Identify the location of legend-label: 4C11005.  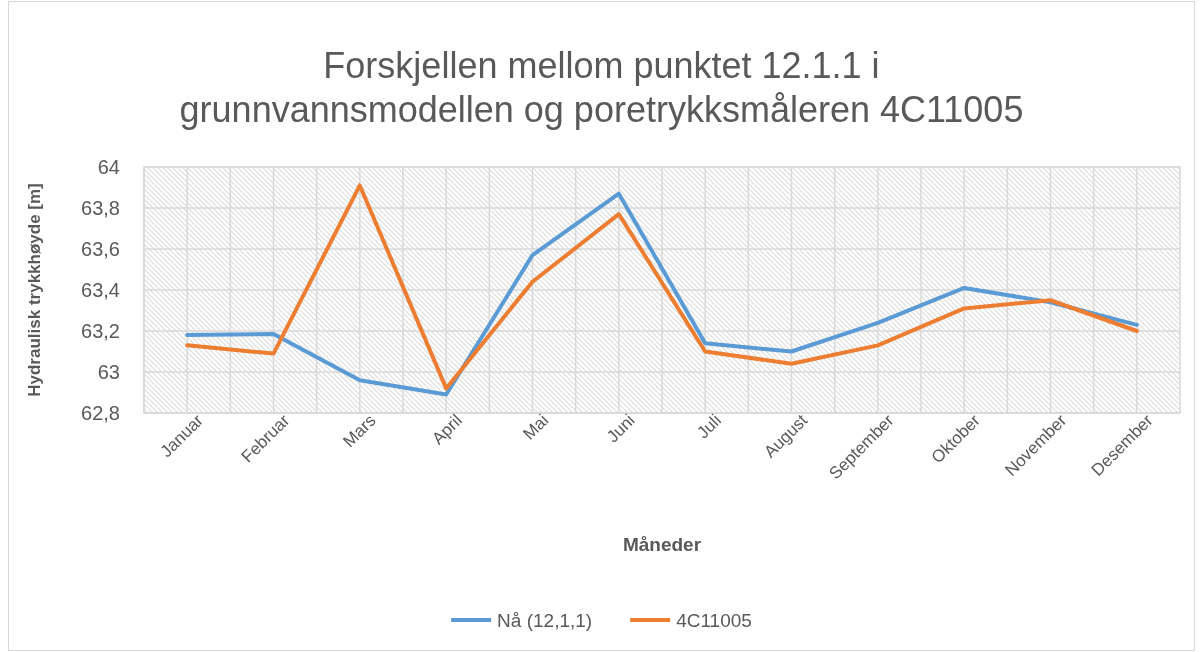
(714, 620).